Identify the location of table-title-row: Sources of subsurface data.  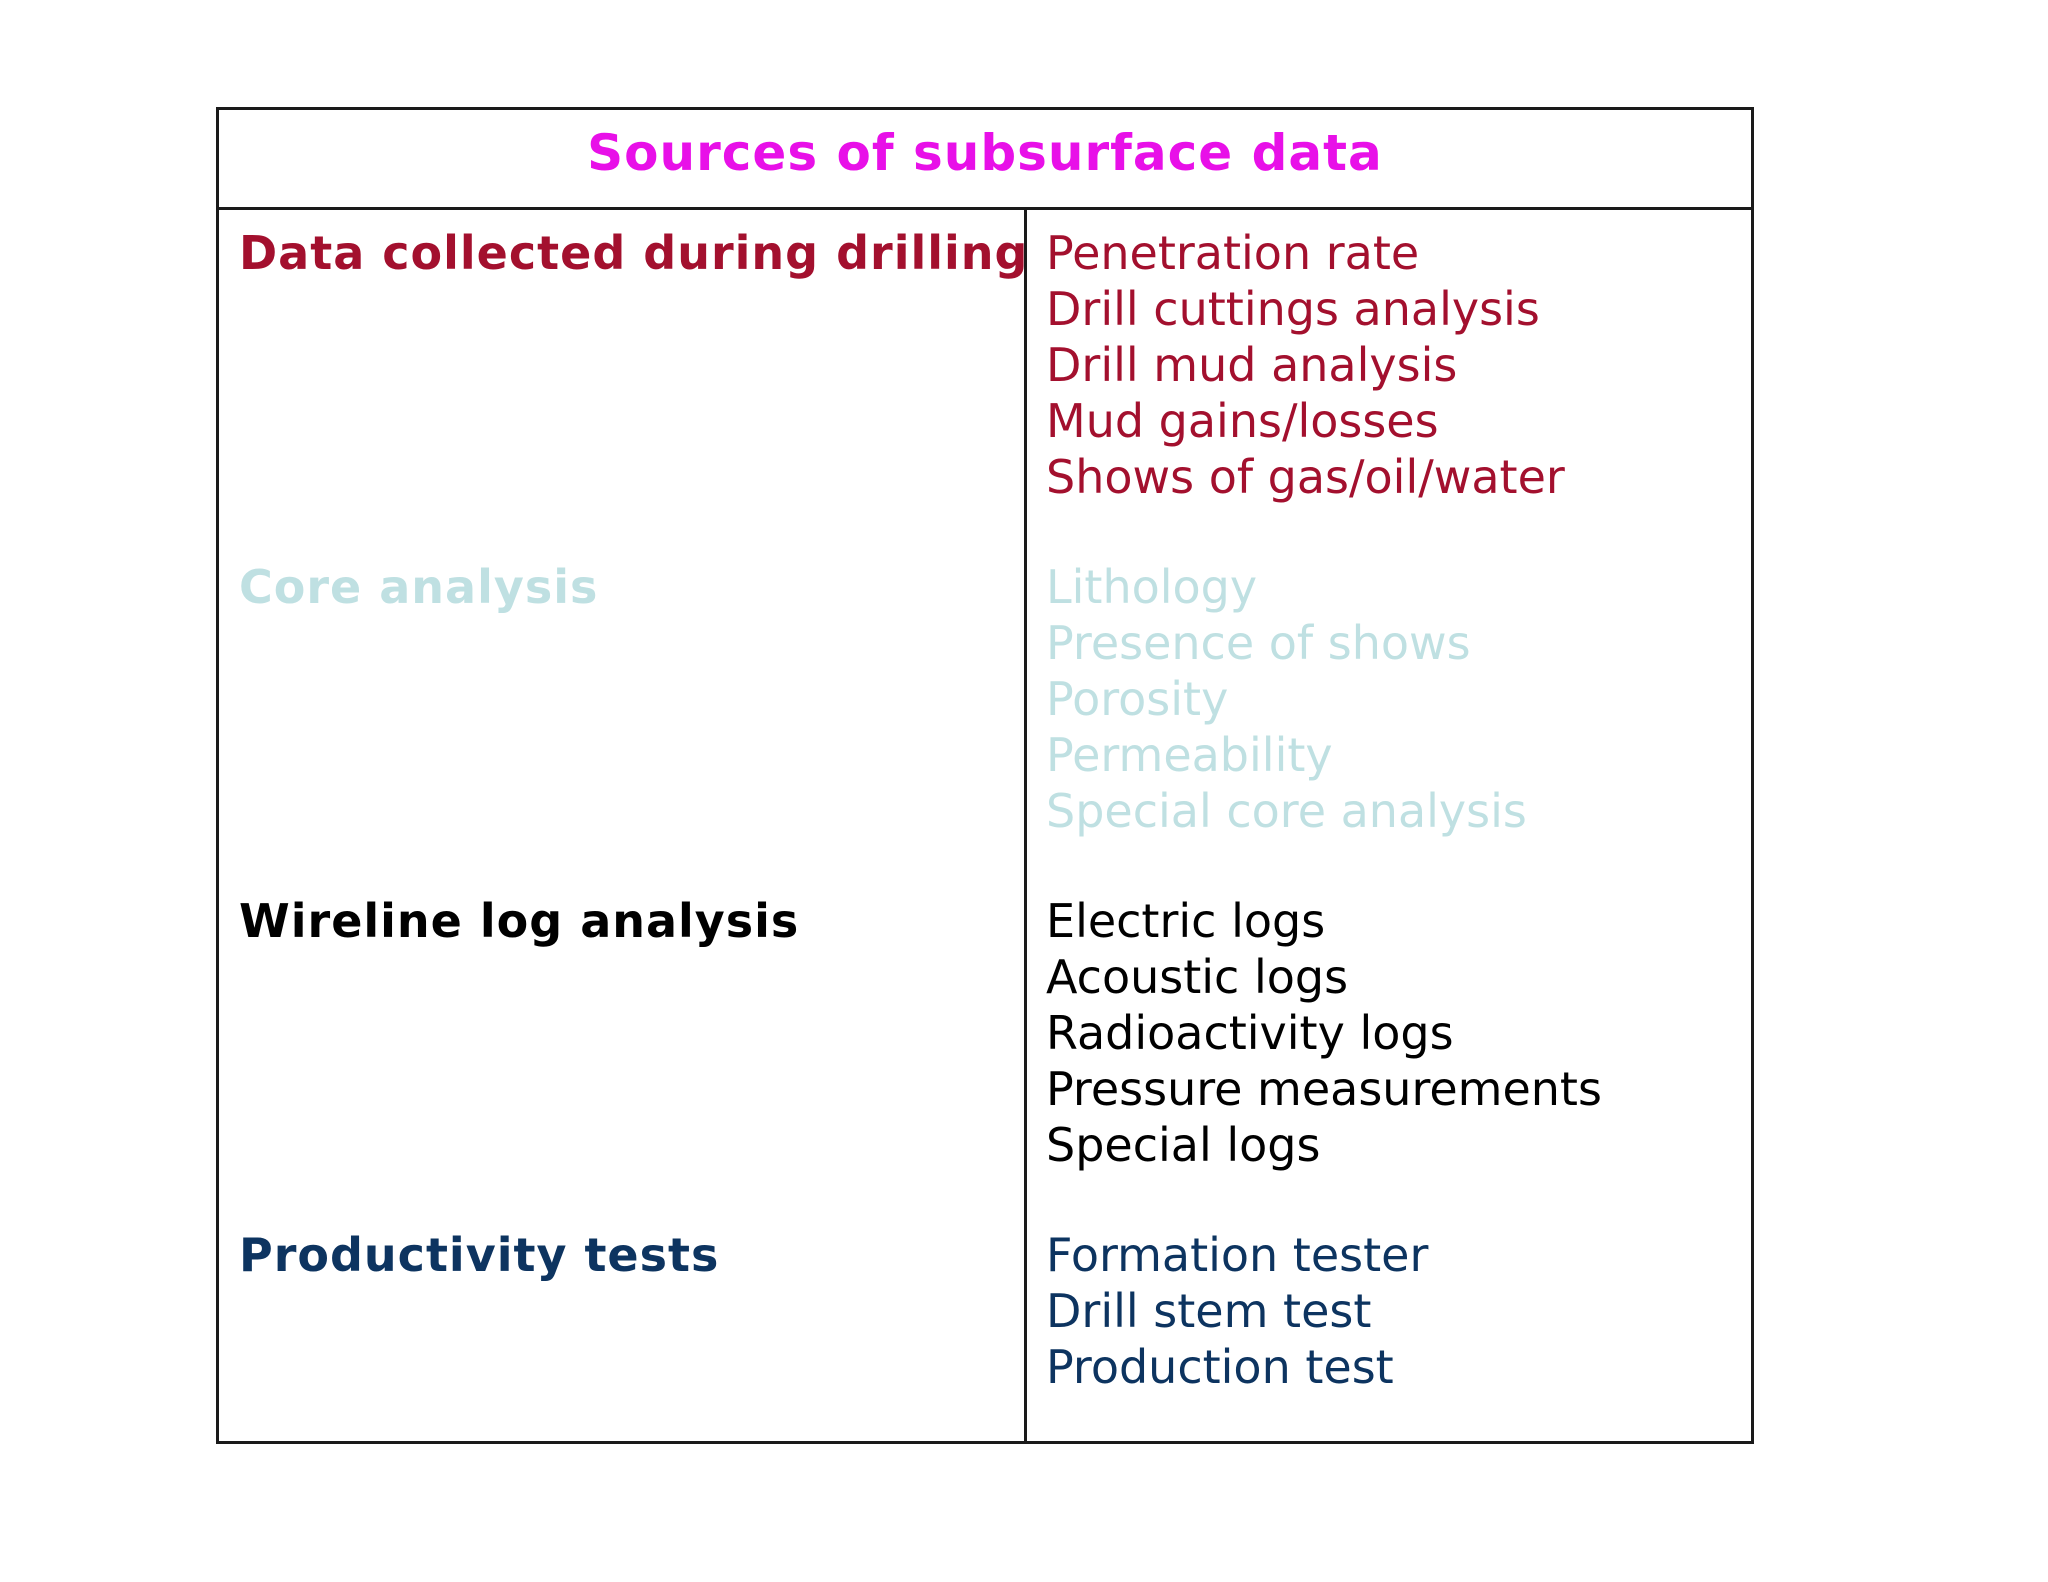
(985, 160).